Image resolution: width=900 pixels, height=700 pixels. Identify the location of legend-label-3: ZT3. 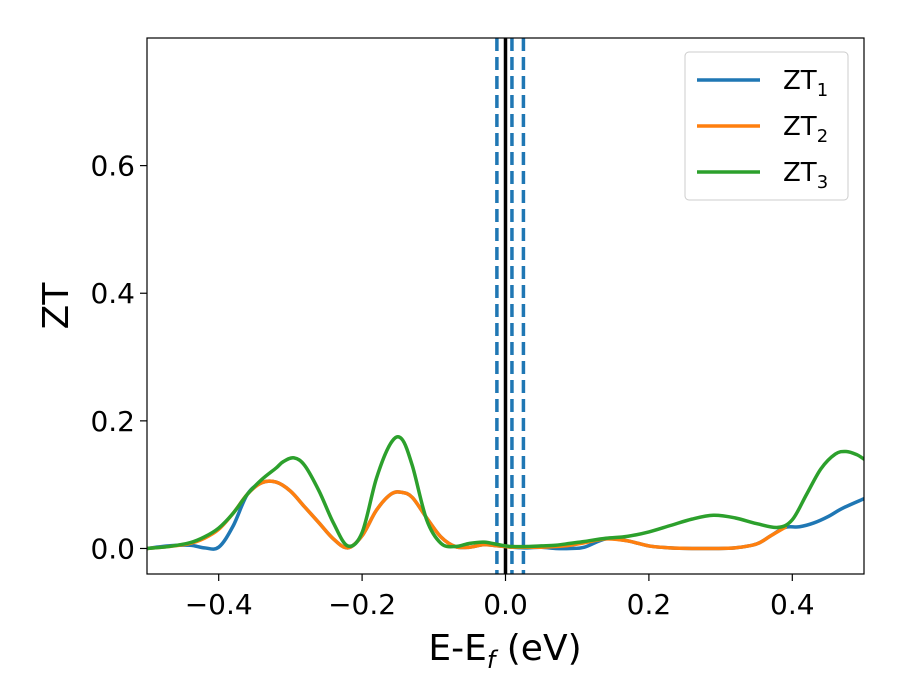
(805, 175).